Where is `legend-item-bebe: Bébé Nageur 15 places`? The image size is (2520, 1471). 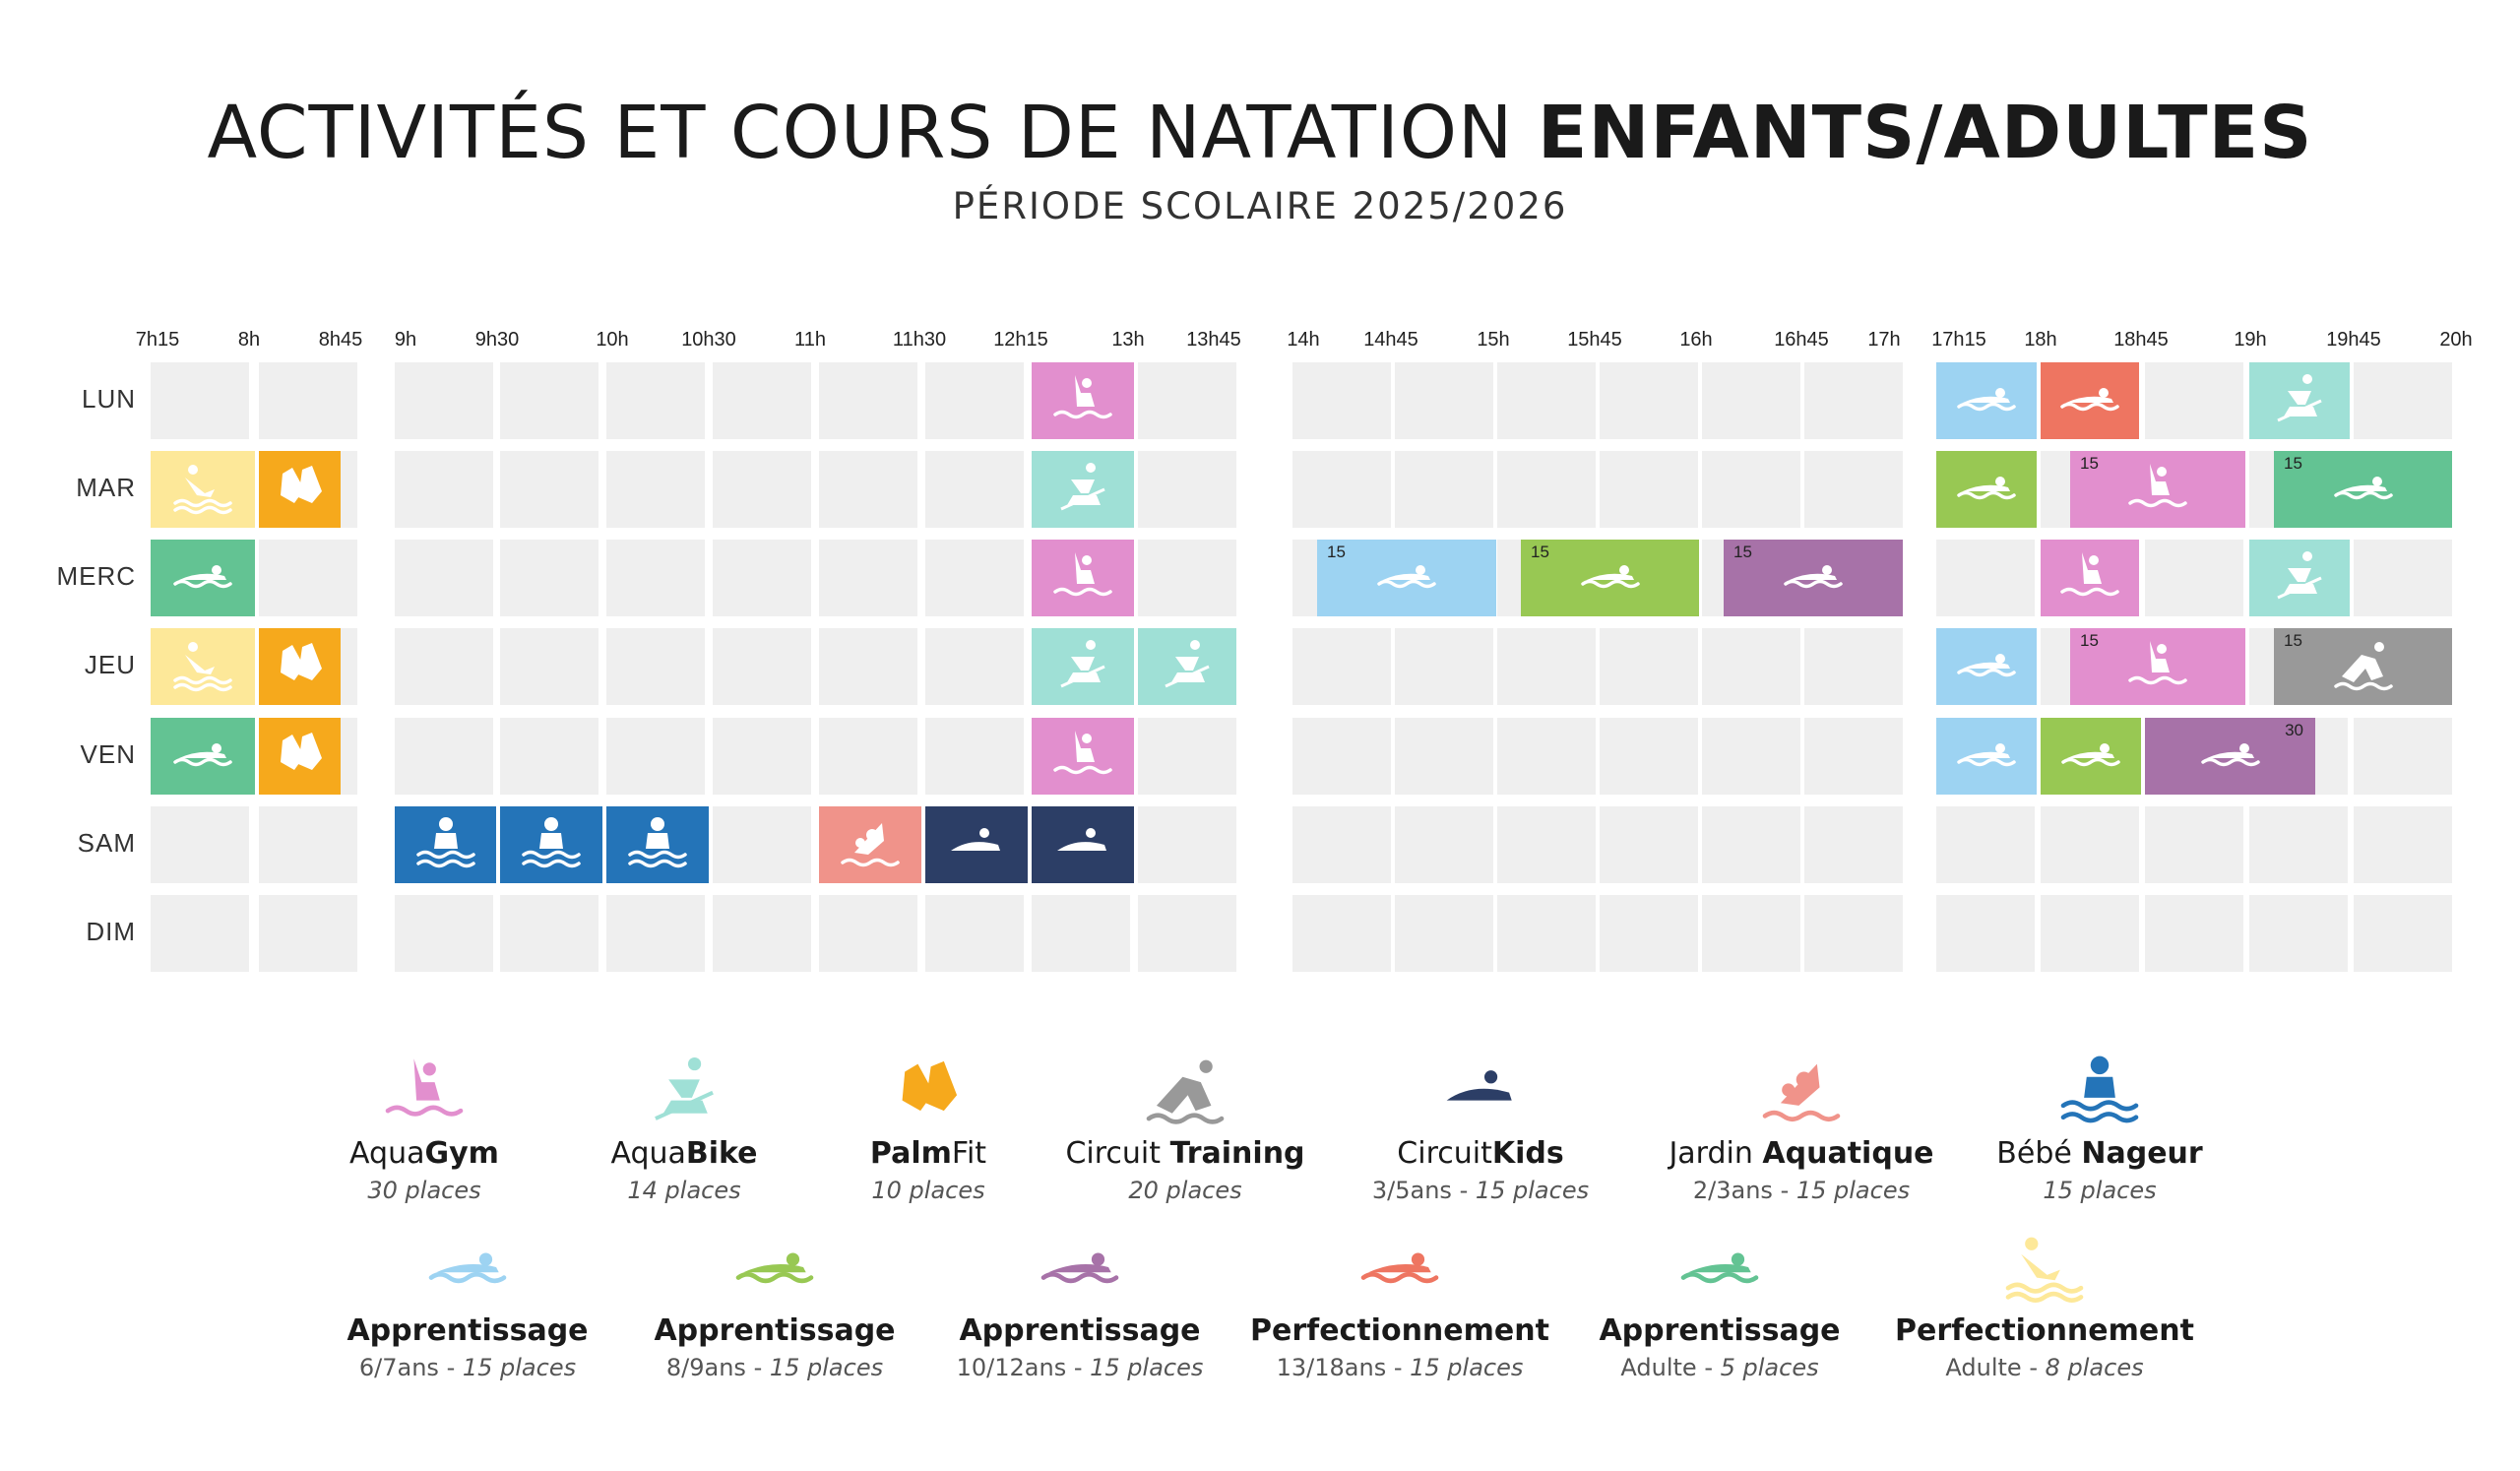 legend-item-bebe: Bébé Nageur 15 places is located at coordinates (2099, 1129).